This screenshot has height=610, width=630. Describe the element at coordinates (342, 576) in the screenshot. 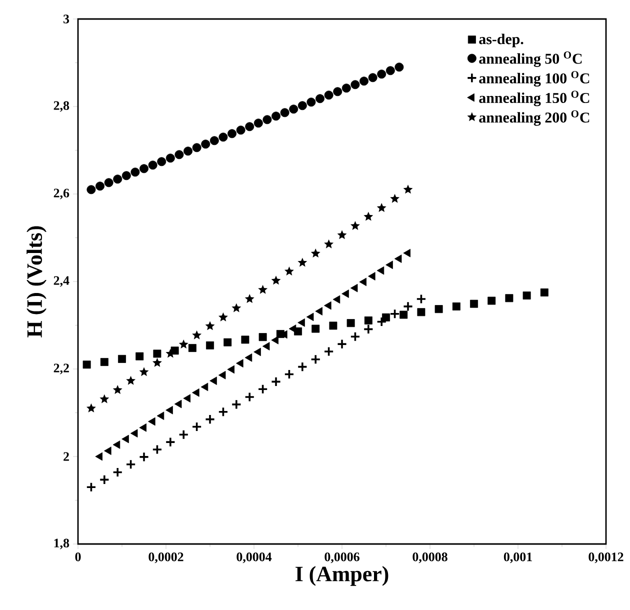

I see `x-axis-title: I (Amper)` at that location.